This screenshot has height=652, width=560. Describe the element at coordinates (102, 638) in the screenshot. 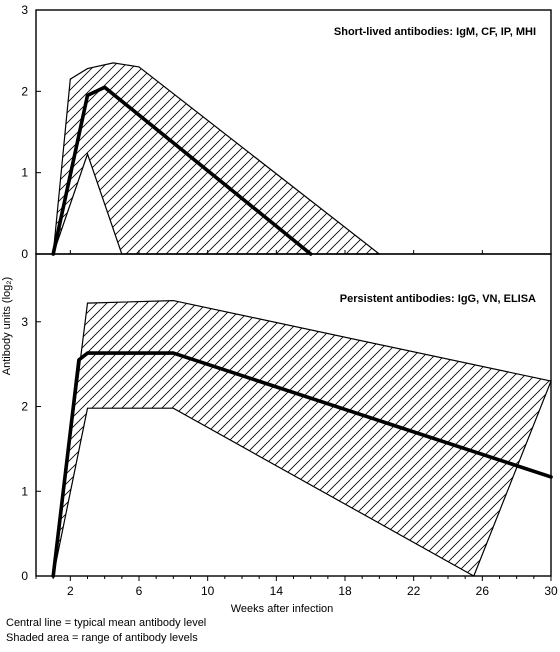

I see `note-shaded-area: Shaded area = range of antibody levels` at that location.